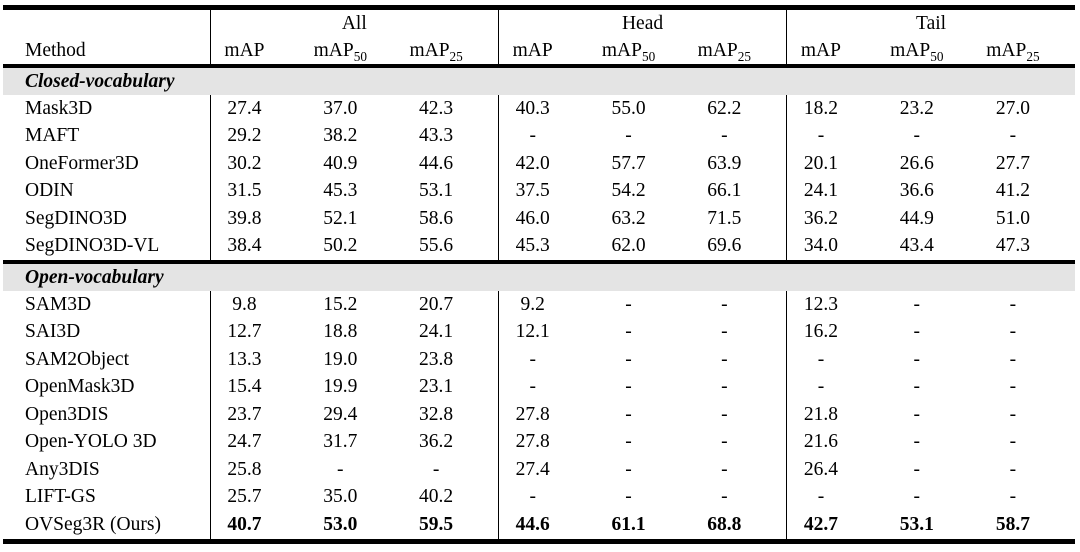 The height and width of the screenshot is (552, 1080). I want to click on metric-header: mAP50, so click(931, 51).